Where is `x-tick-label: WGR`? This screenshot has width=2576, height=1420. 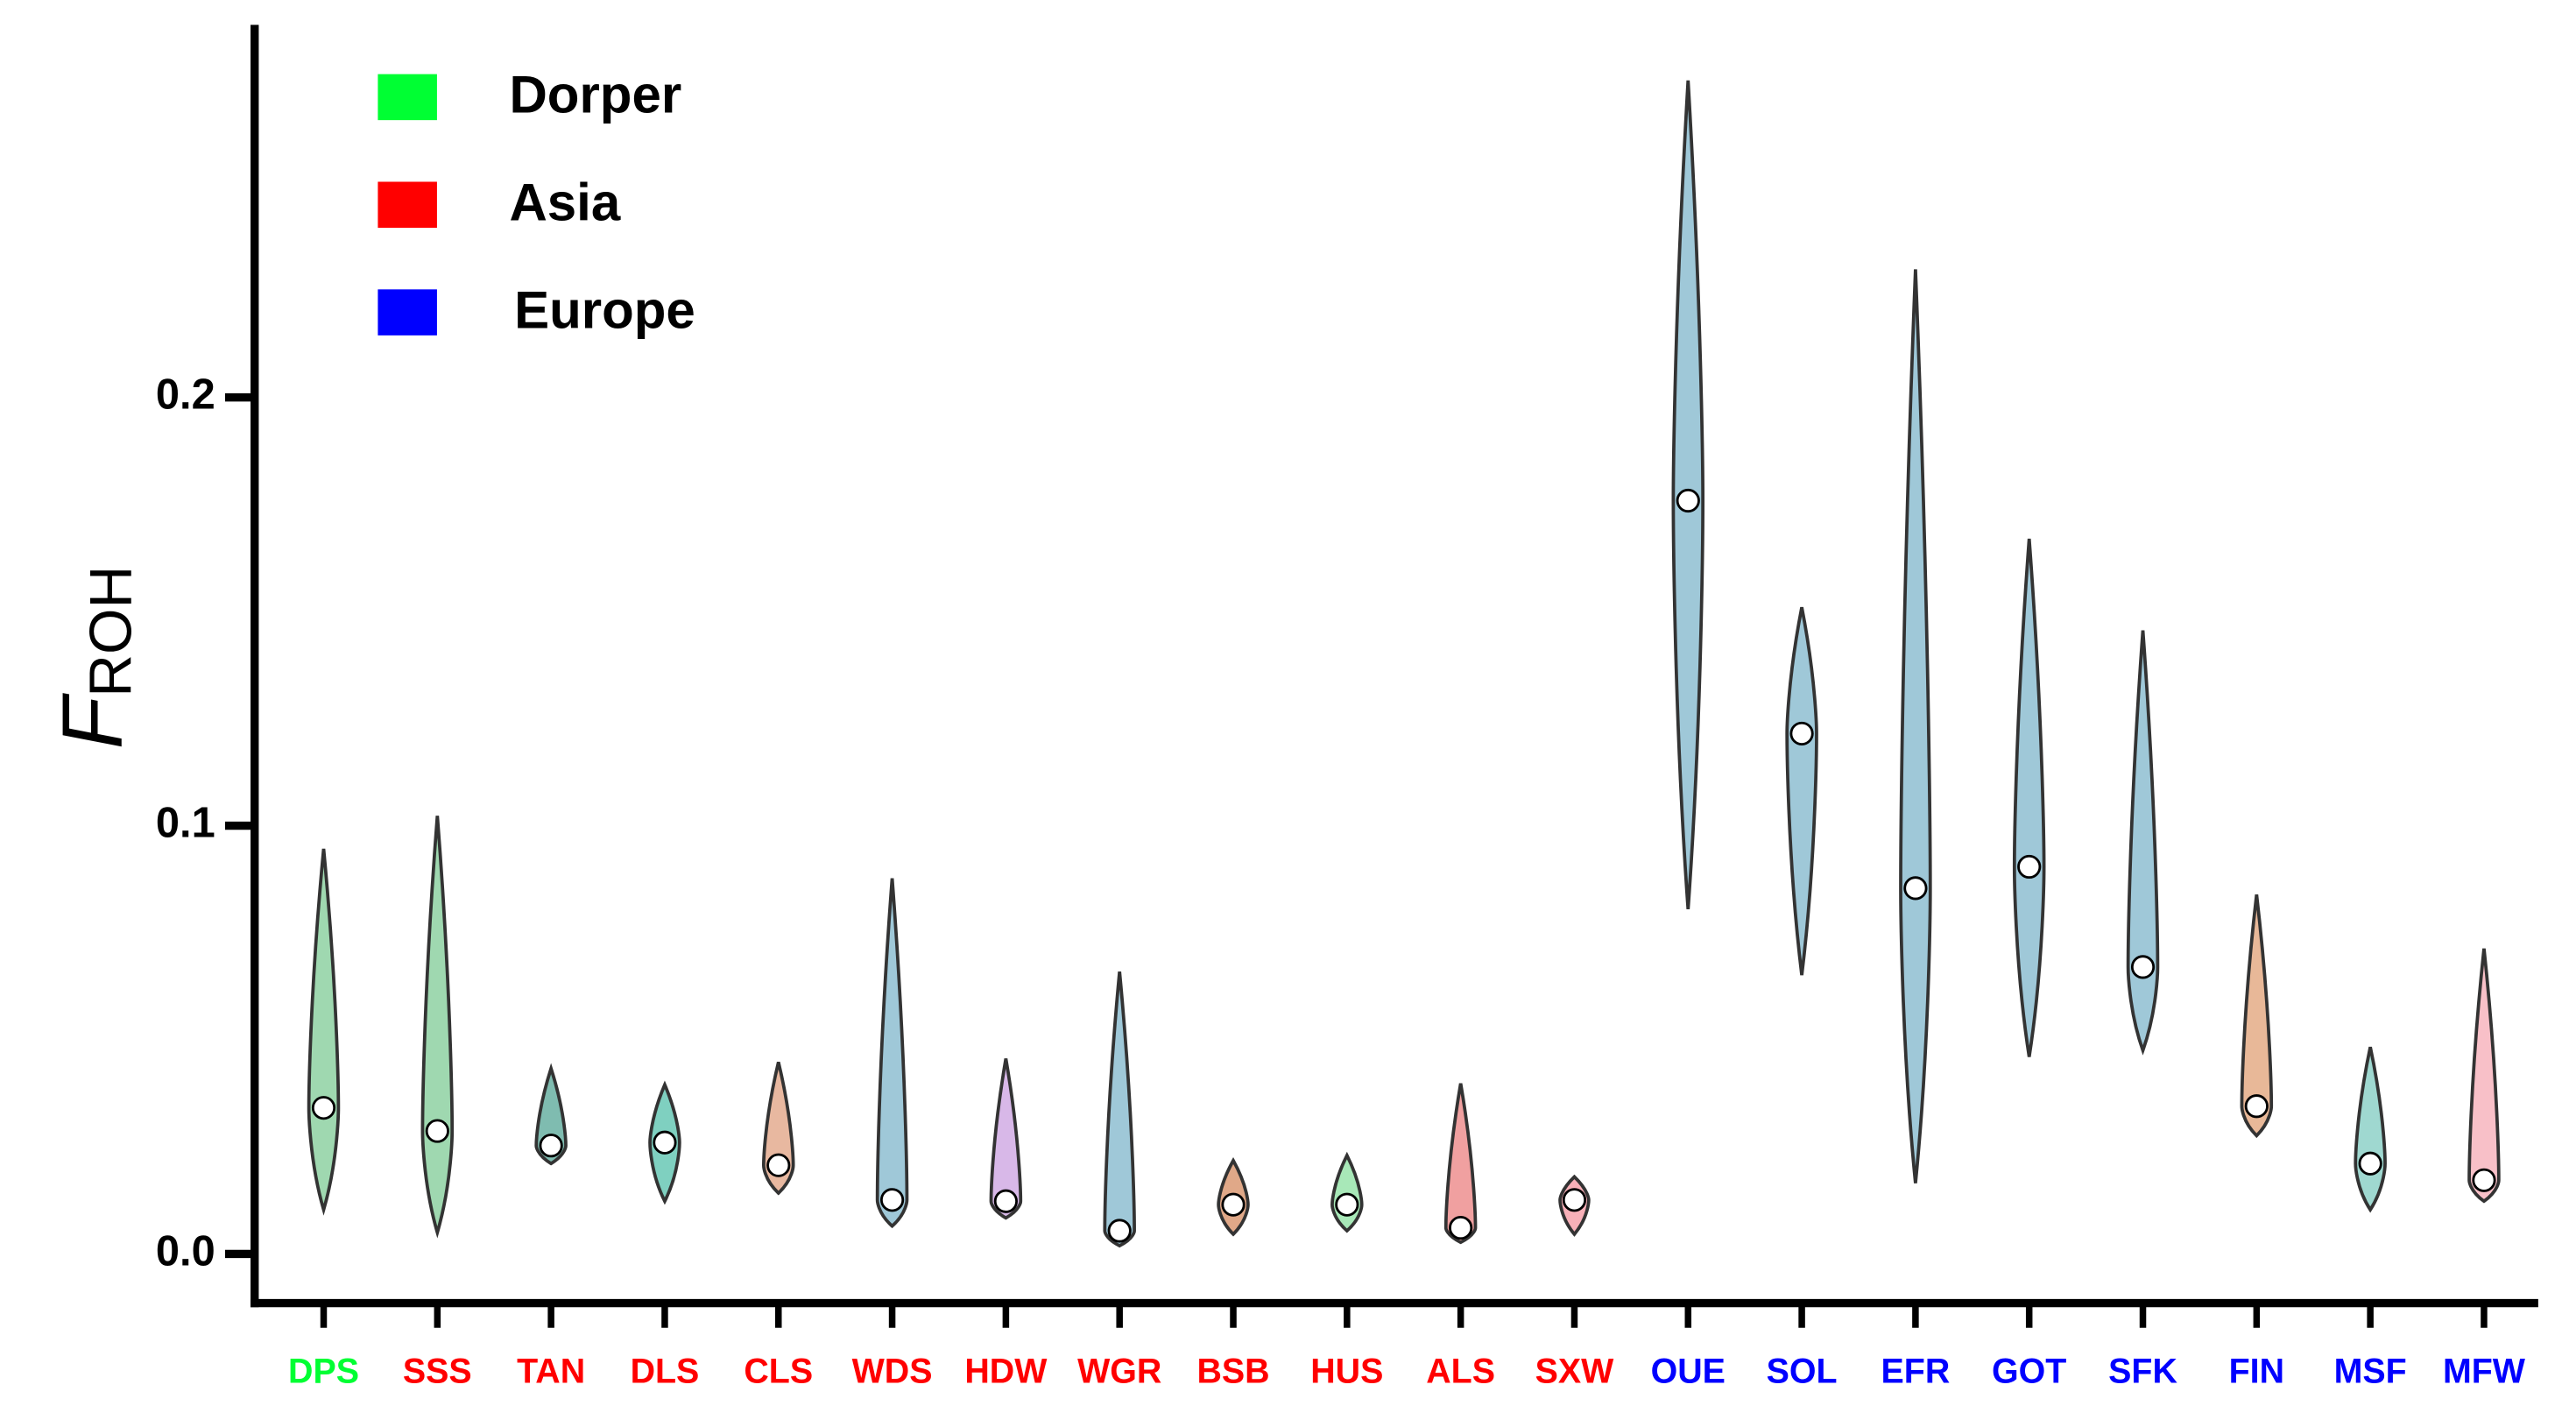 x-tick-label: WGR is located at coordinates (1119, 1372).